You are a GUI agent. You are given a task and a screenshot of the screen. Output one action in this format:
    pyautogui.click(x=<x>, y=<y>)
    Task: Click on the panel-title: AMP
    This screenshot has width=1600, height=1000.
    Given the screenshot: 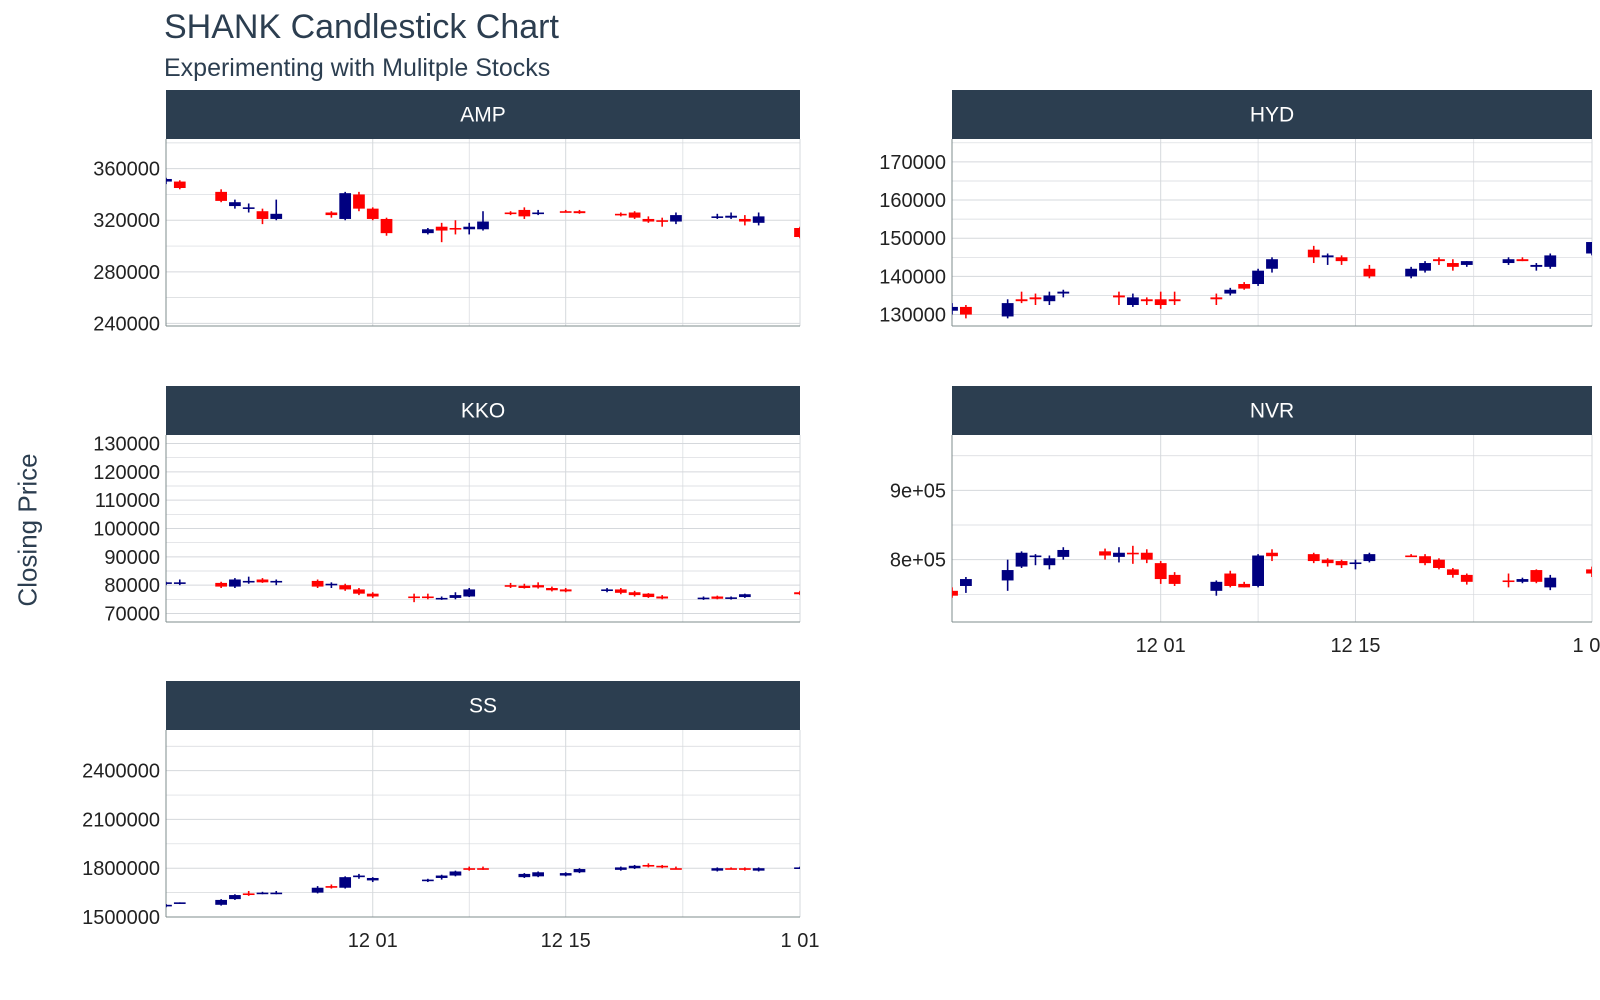 What is the action you would take?
    pyautogui.click(x=483, y=115)
    